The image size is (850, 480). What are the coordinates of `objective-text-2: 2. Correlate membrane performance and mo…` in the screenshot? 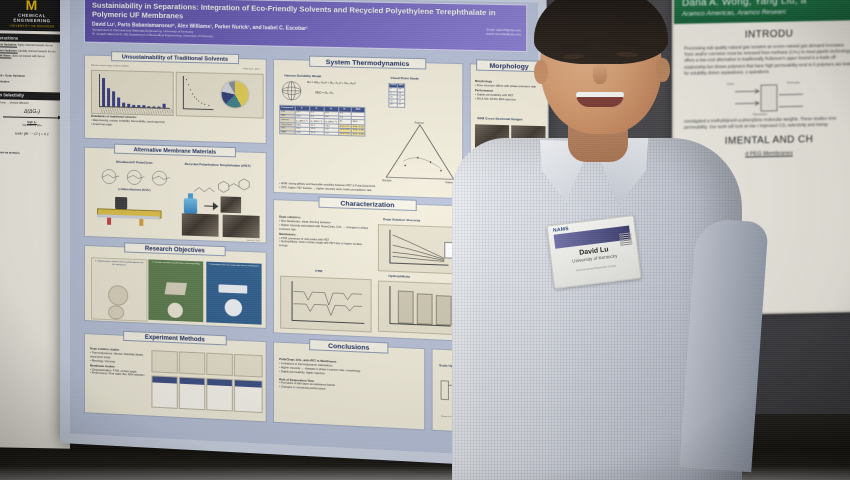 It's located at (175, 263).